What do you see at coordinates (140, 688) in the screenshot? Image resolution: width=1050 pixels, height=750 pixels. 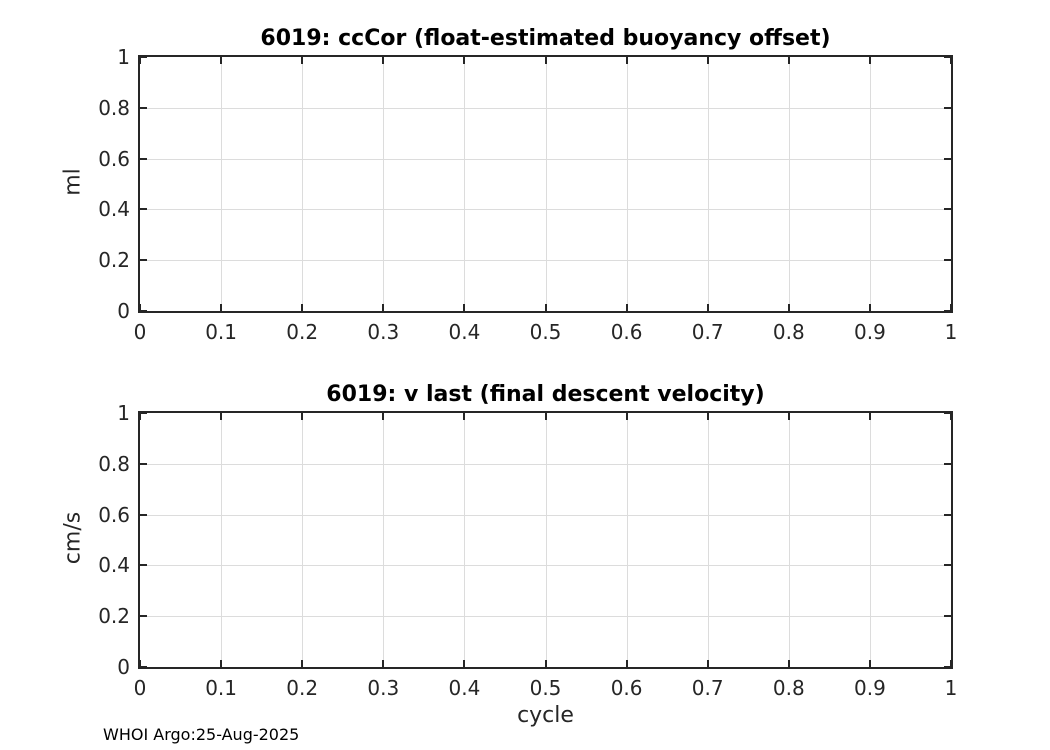 I see `x-tick-label: 0` at bounding box center [140, 688].